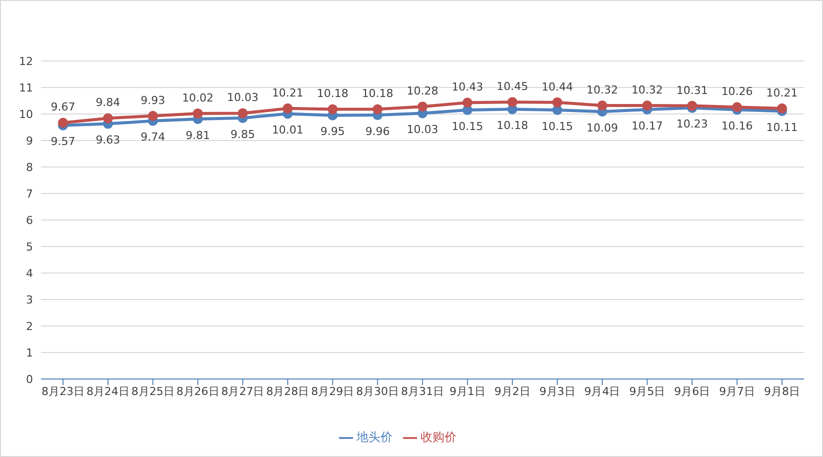  What do you see at coordinates (288, 130) in the screenshot?
I see `data-label: 10.01` at bounding box center [288, 130].